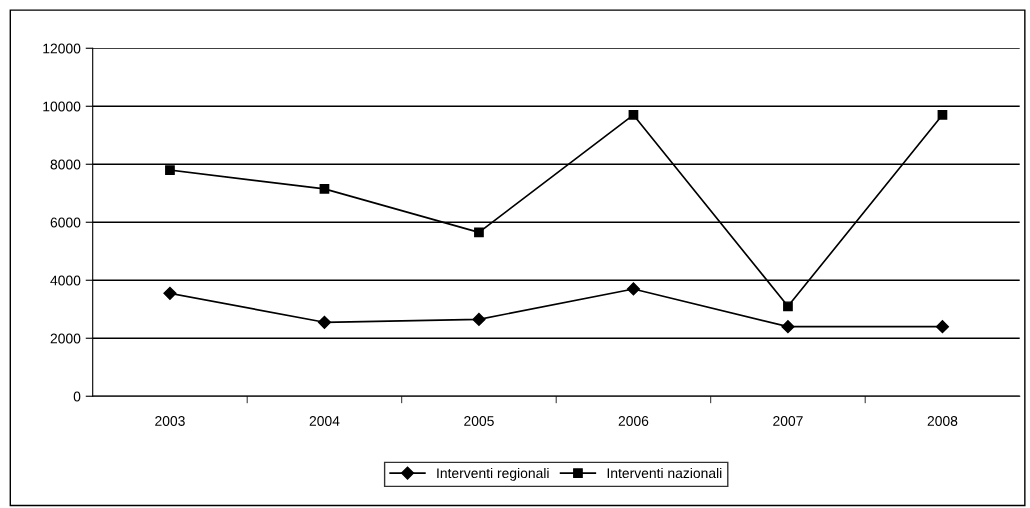  What do you see at coordinates (633, 421) in the screenshot?
I see `x-tick-label: 2006` at bounding box center [633, 421].